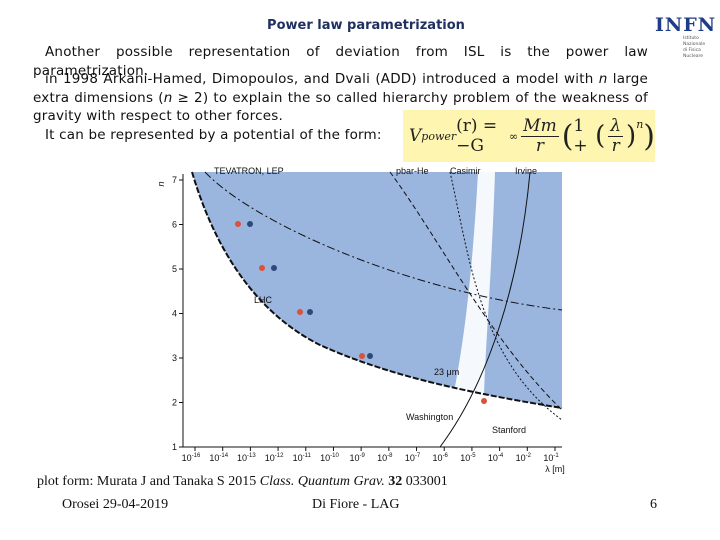 This screenshot has height=540, width=720. What do you see at coordinates (174, 314) in the screenshot?
I see `y-tick-label: 4` at bounding box center [174, 314].